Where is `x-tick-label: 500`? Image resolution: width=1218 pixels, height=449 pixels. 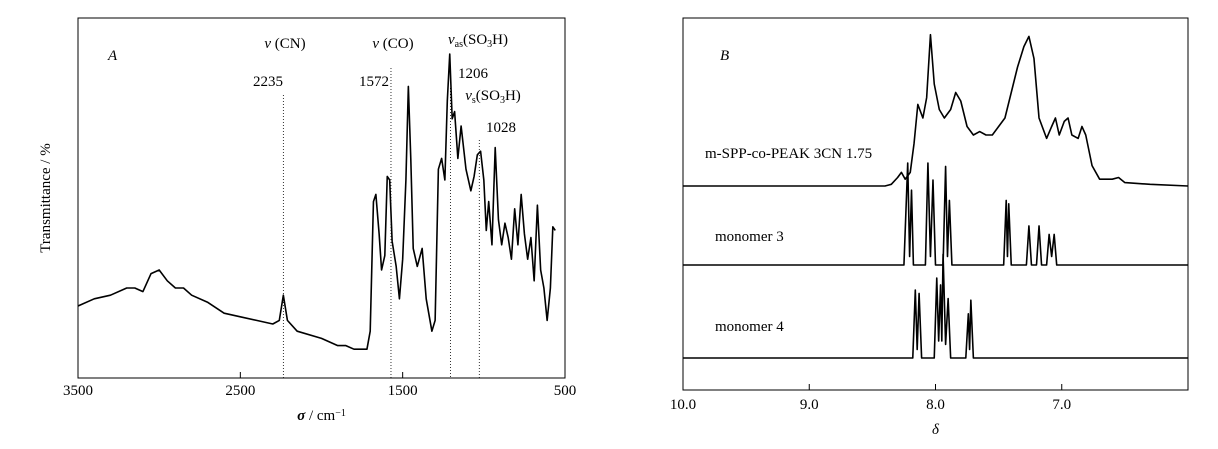
x-tick-label: 500 is located at coordinates (565, 391).